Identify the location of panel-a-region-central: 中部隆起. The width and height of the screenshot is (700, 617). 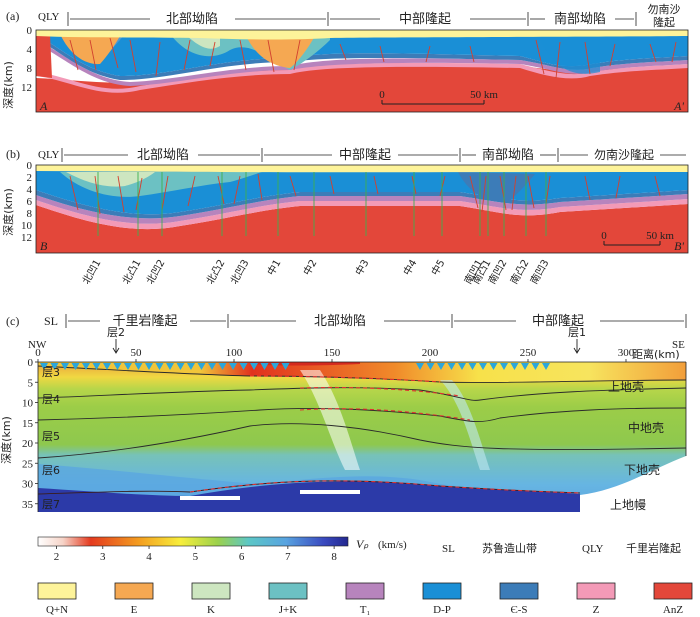
(425, 19).